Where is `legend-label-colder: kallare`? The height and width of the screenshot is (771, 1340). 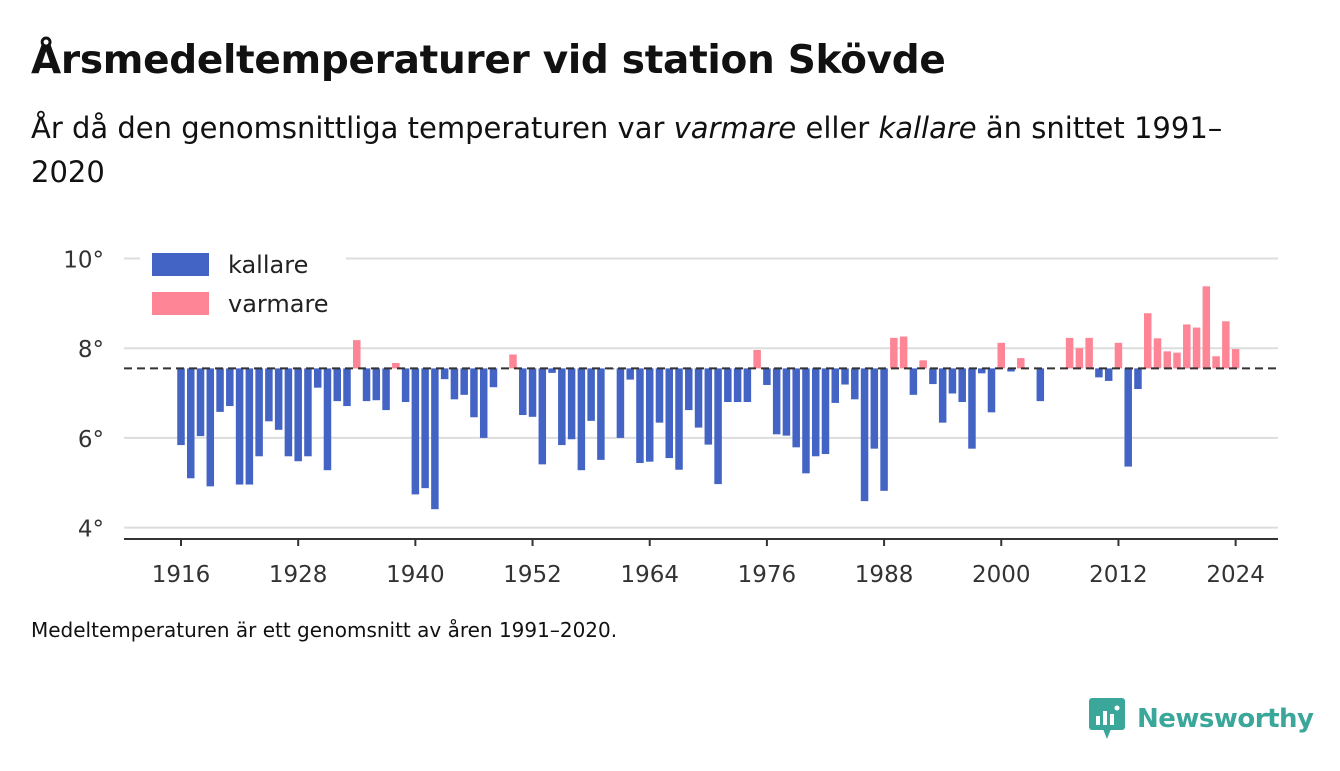 legend-label-colder: kallare is located at coordinates (268, 265).